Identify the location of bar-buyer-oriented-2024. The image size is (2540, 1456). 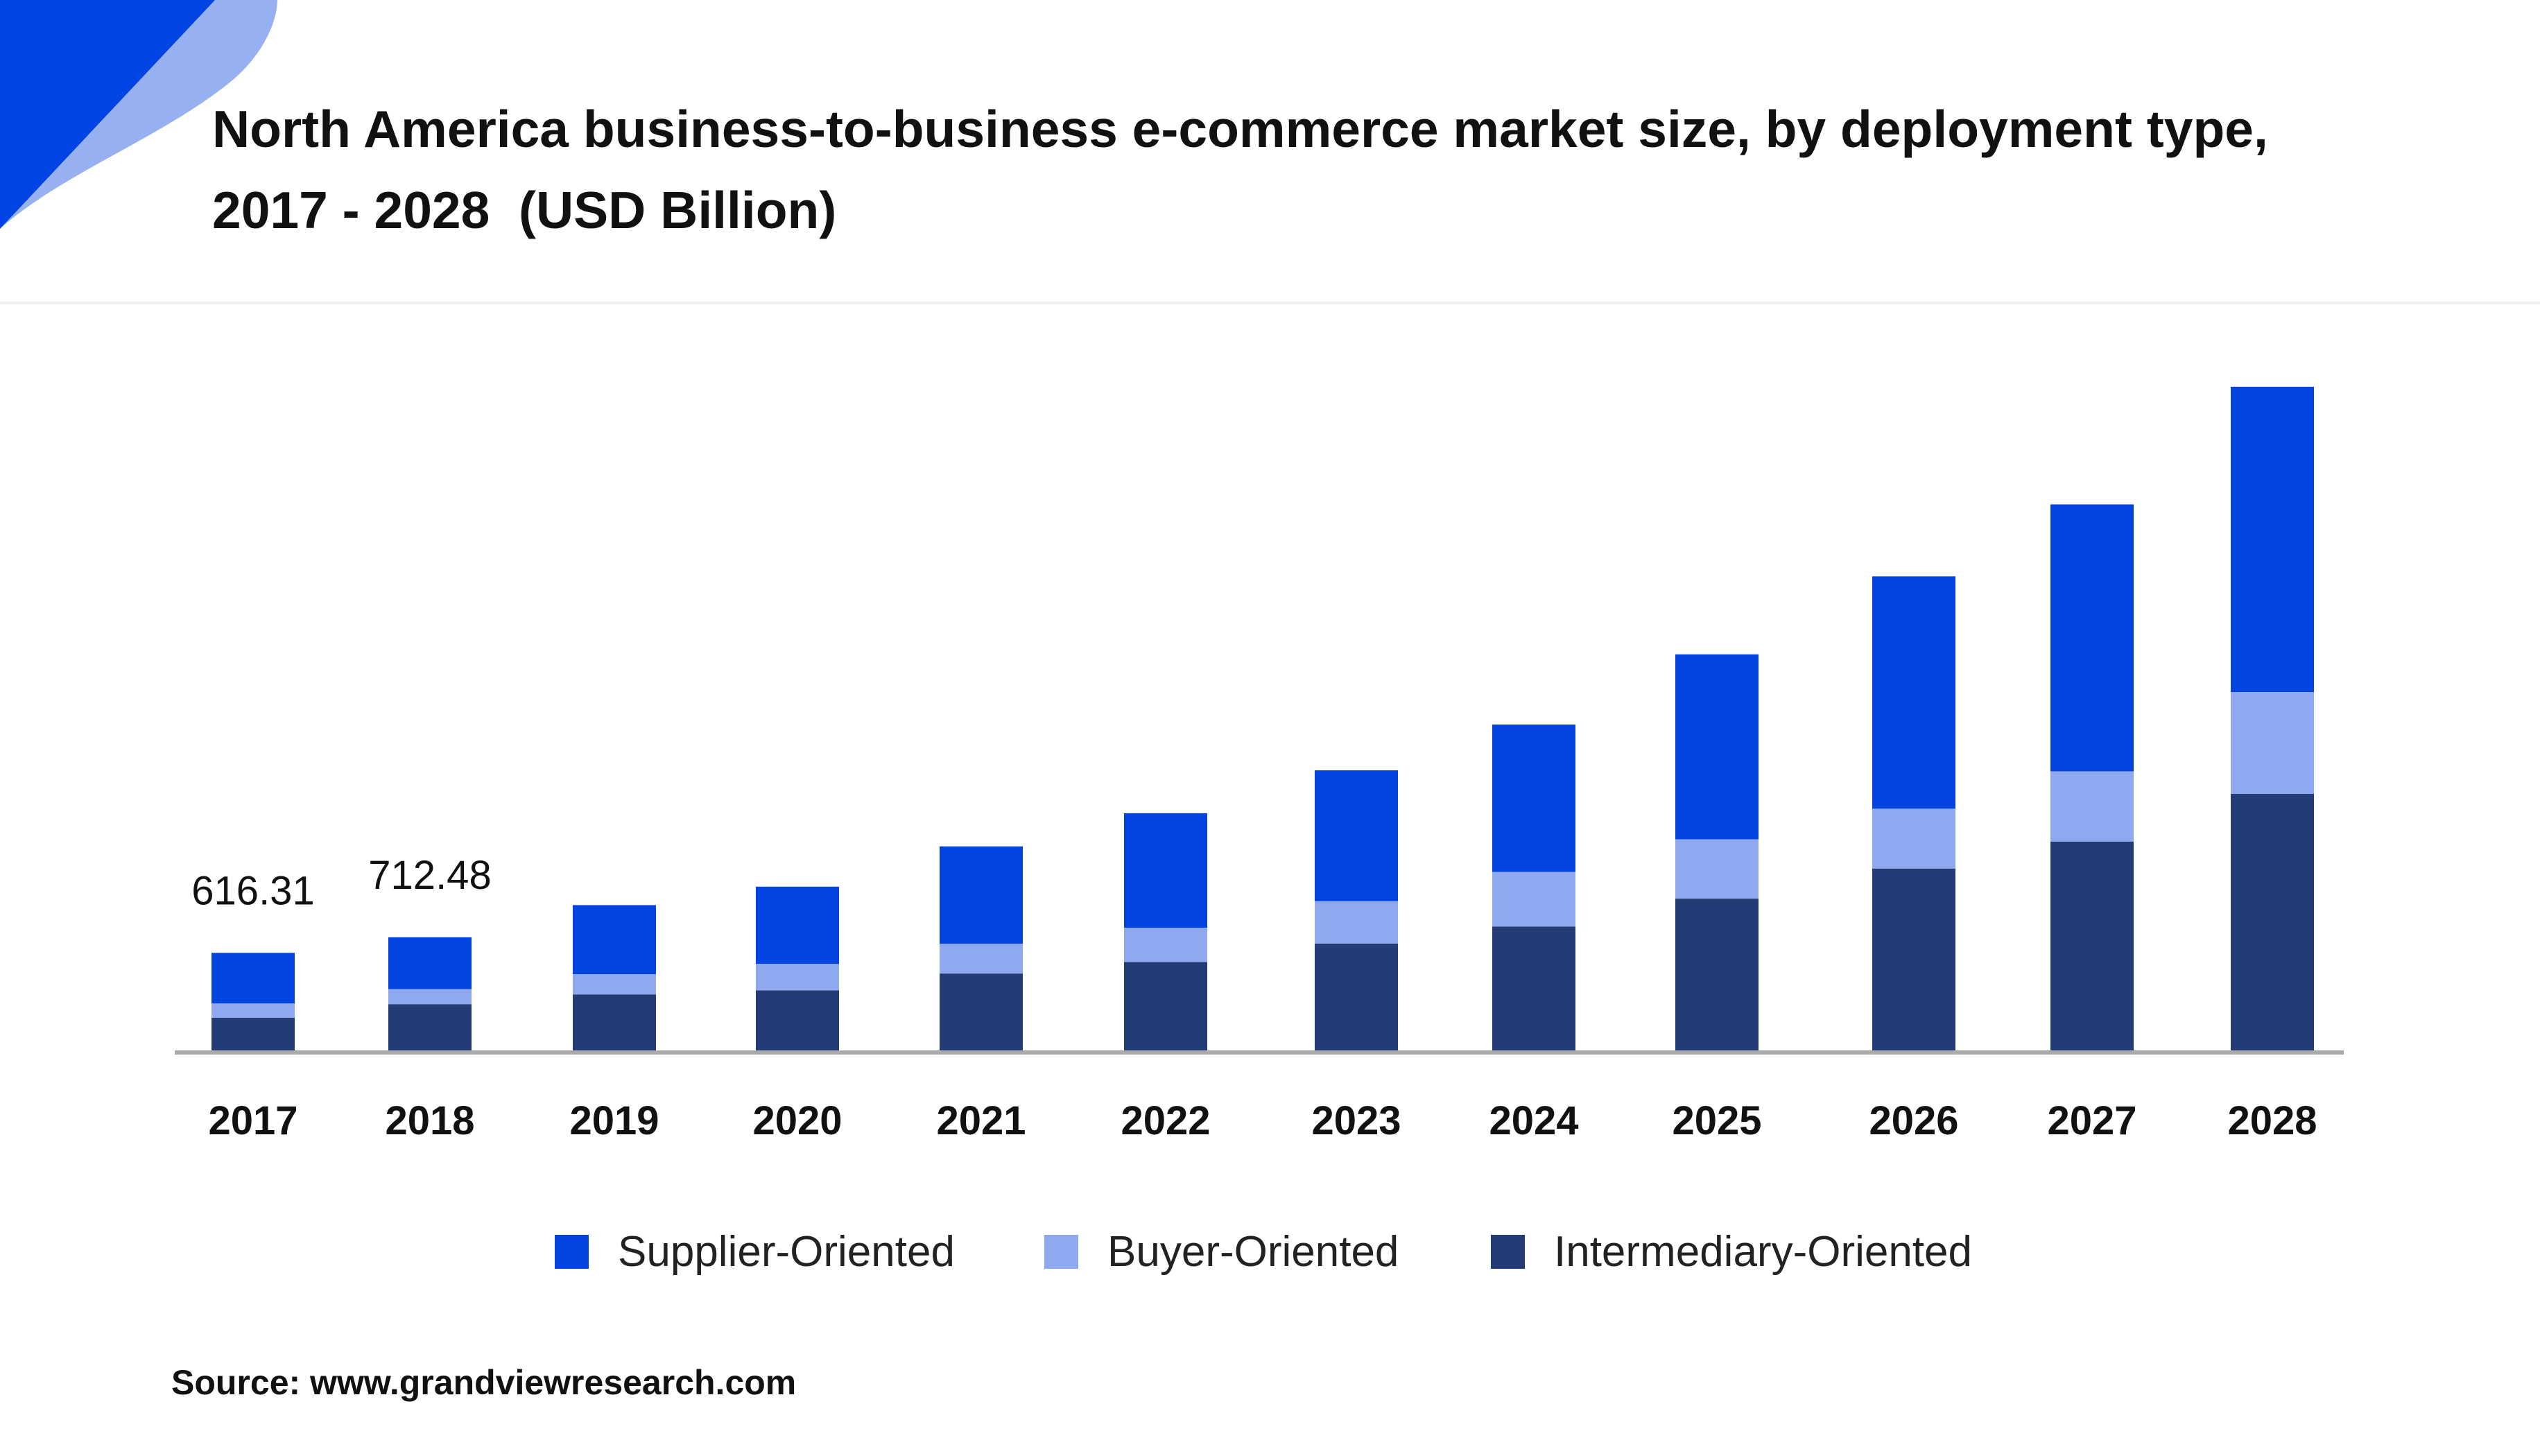
(1534, 900).